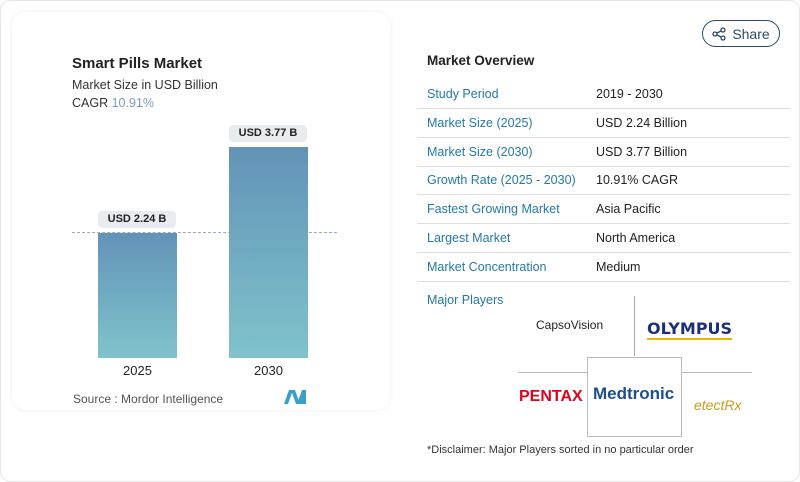 The image size is (800, 482). What do you see at coordinates (469, 238) in the screenshot?
I see `row-label: Largest Market` at bounding box center [469, 238].